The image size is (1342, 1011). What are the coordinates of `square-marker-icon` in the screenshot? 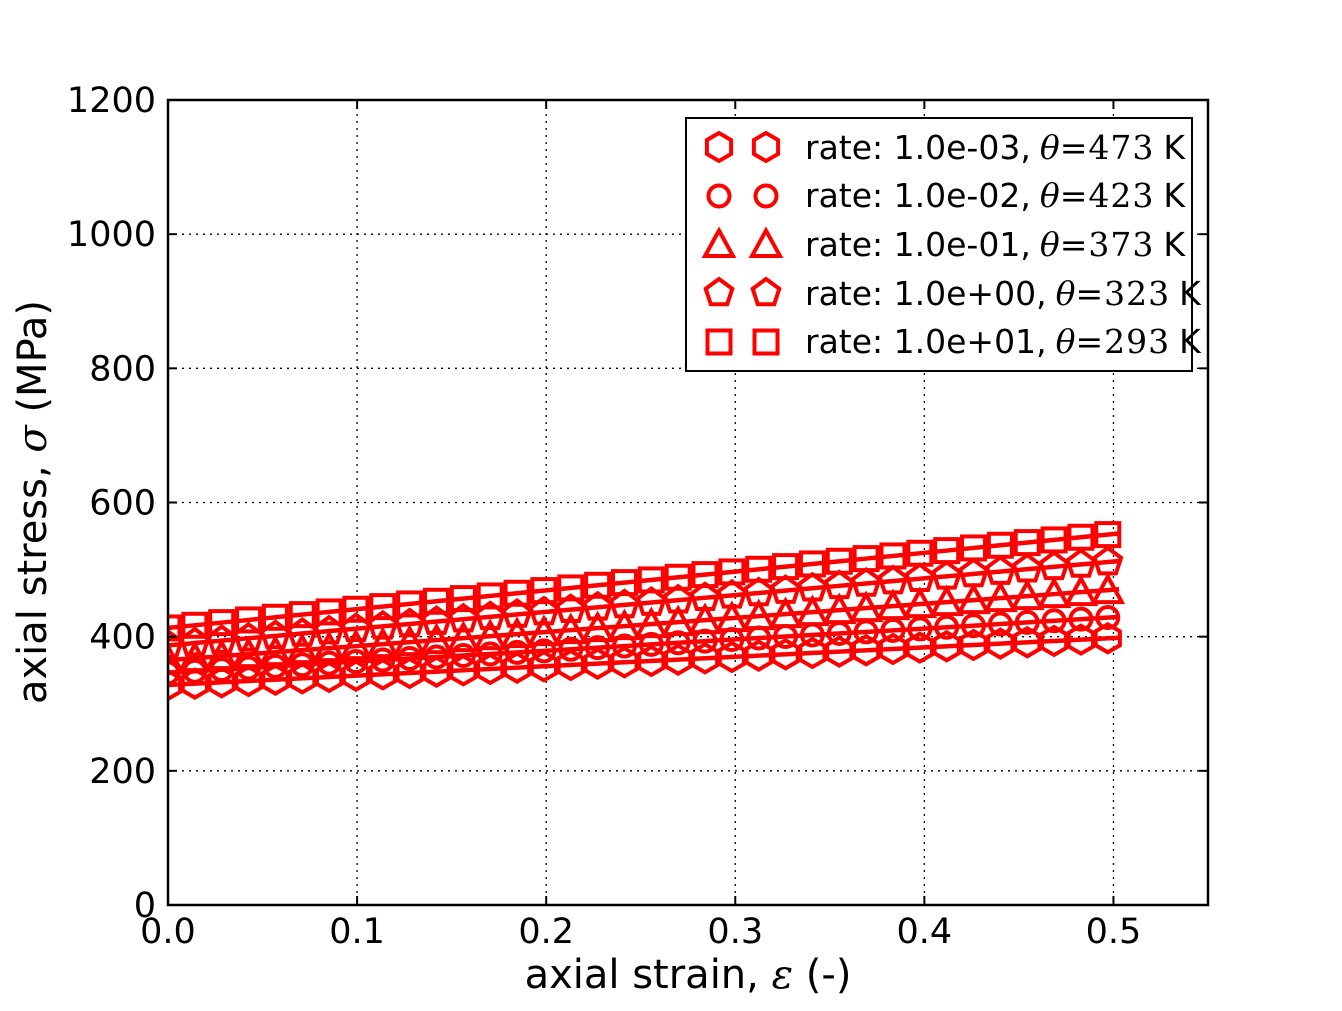 It's located at (742, 342).